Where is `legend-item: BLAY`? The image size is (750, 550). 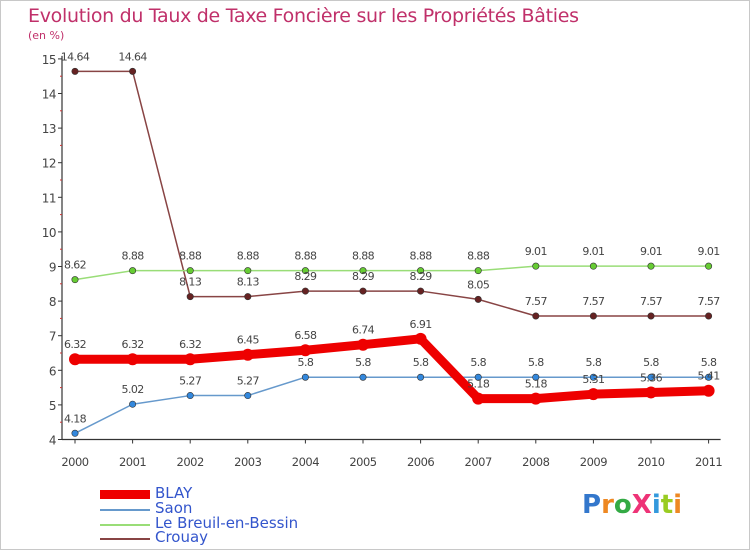
legend-item: BLAY is located at coordinates (230, 493).